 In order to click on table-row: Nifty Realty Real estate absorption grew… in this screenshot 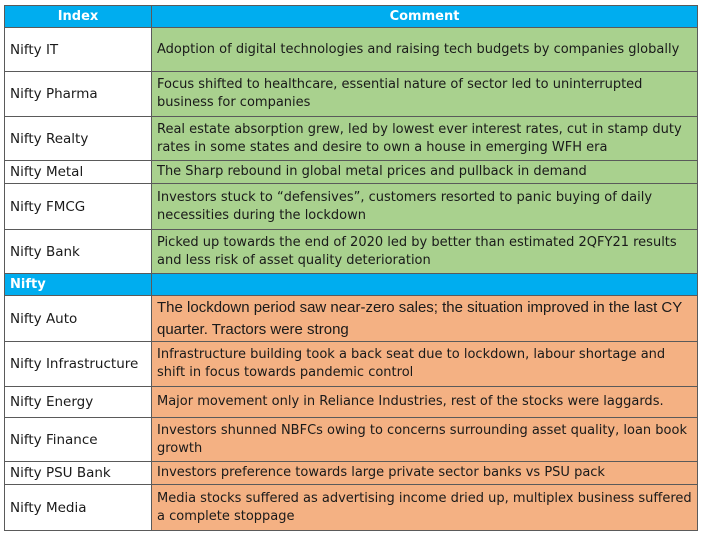, I will do `click(351, 138)`.